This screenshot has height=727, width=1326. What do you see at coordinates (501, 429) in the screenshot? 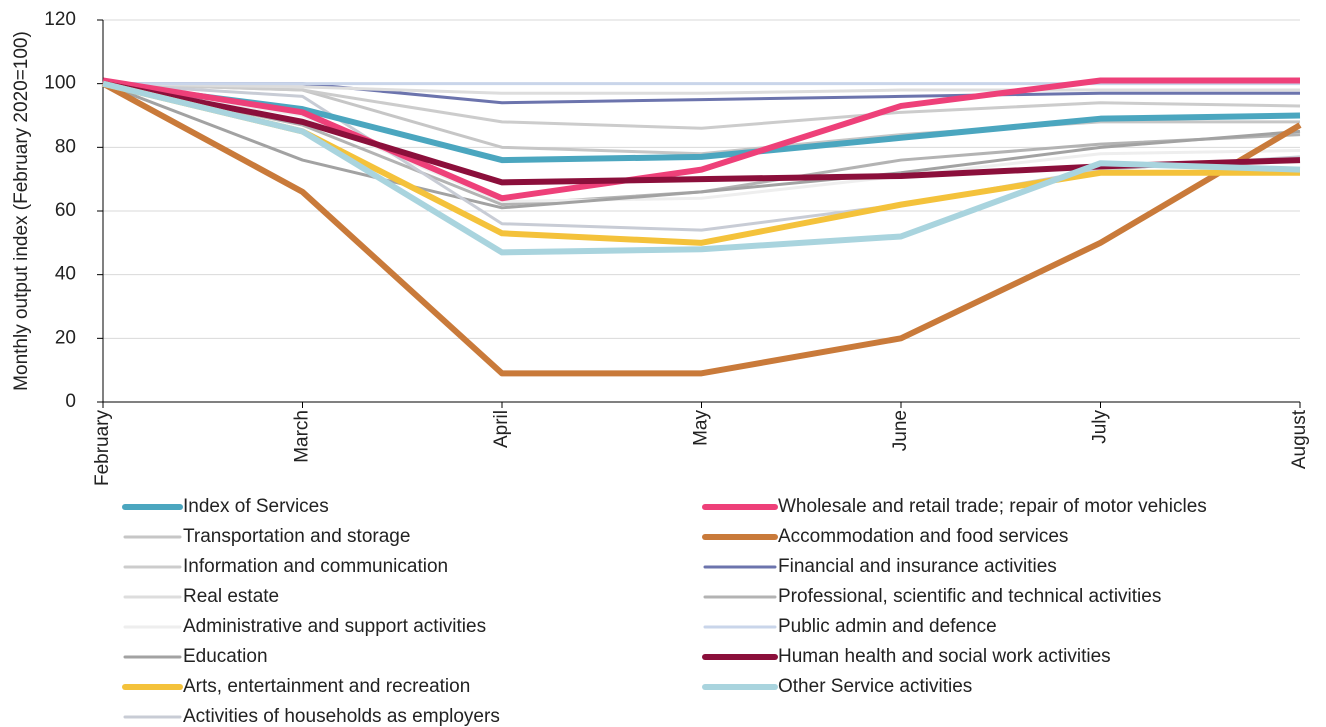
I see `x-tick-label: April` at bounding box center [501, 429].